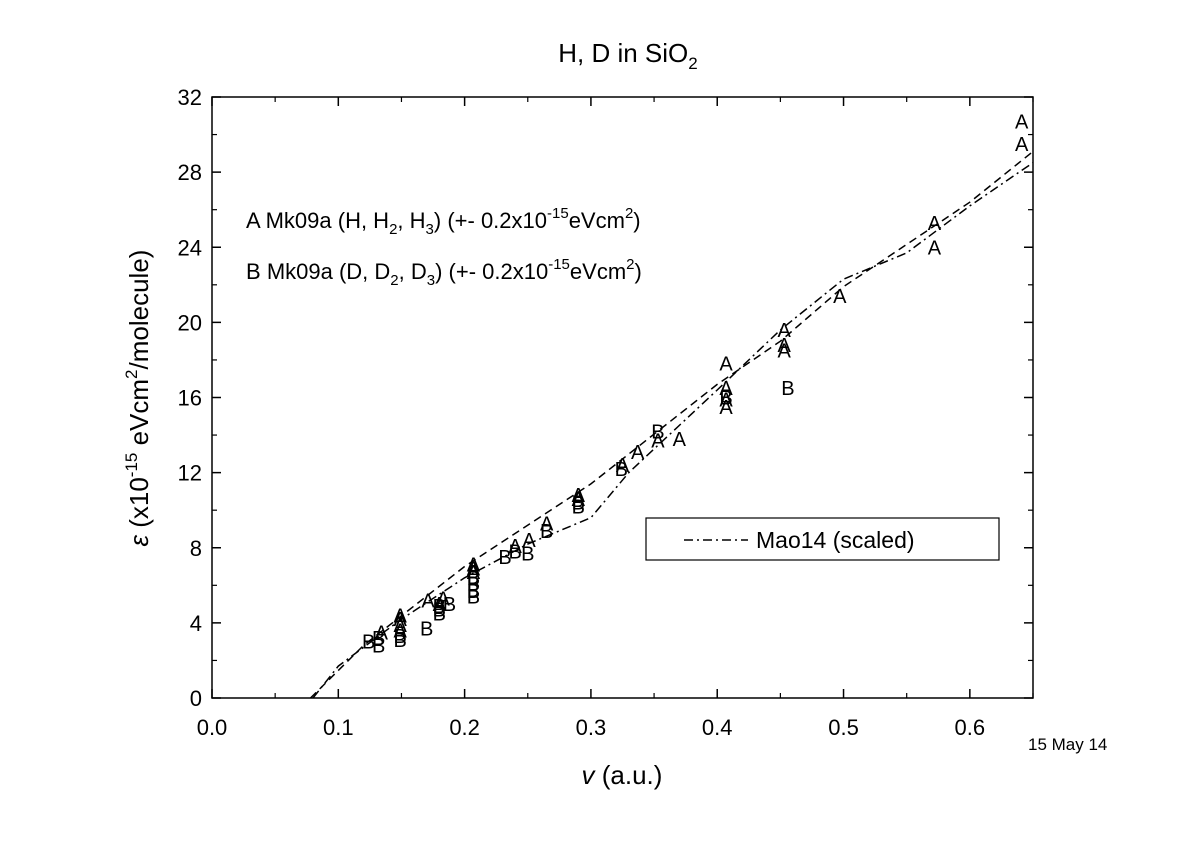  What do you see at coordinates (131, 465) in the screenshot?
I see `y-axis-unit-exponent: -15` at bounding box center [131, 465].